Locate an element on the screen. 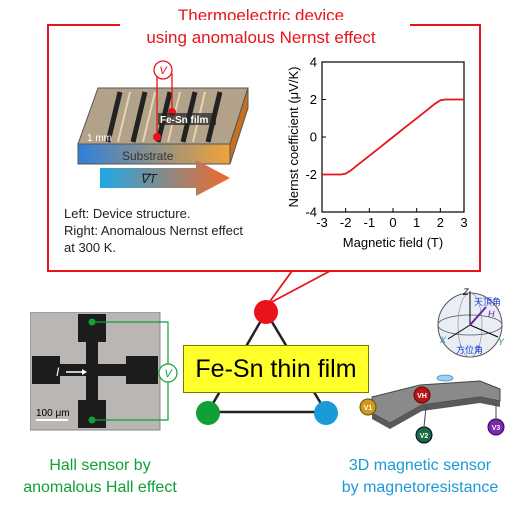 Image resolution: width=522 pixels, height=518 pixels. substrate-label: Substrate is located at coordinates (148, 156).